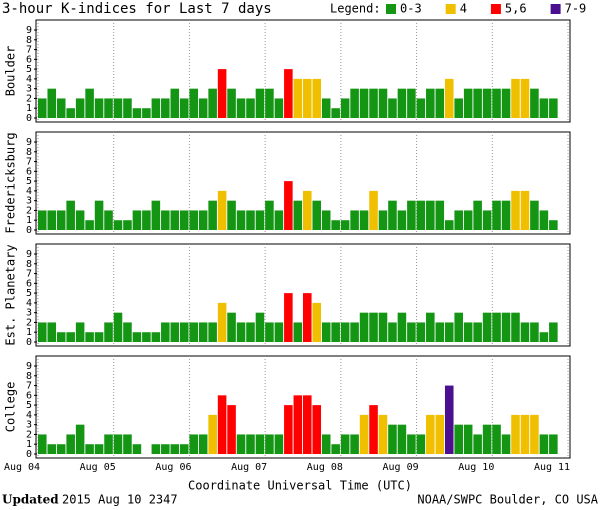  What do you see at coordinates (516, 9) in the screenshot?
I see `legend-label: 5,6` at bounding box center [516, 9].